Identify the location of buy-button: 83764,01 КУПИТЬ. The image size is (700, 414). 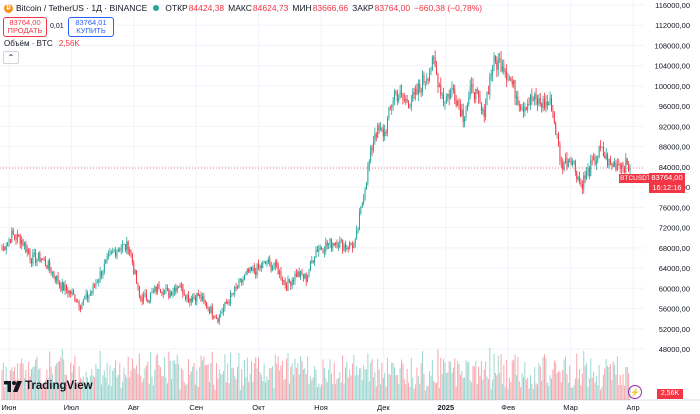
(91, 27).